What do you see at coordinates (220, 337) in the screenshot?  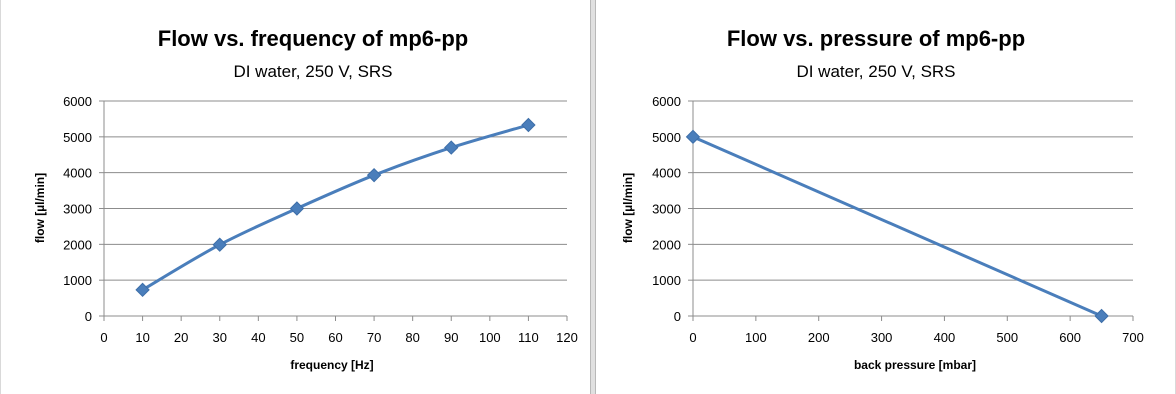 I see `x-tick-label: 30` at bounding box center [220, 337].